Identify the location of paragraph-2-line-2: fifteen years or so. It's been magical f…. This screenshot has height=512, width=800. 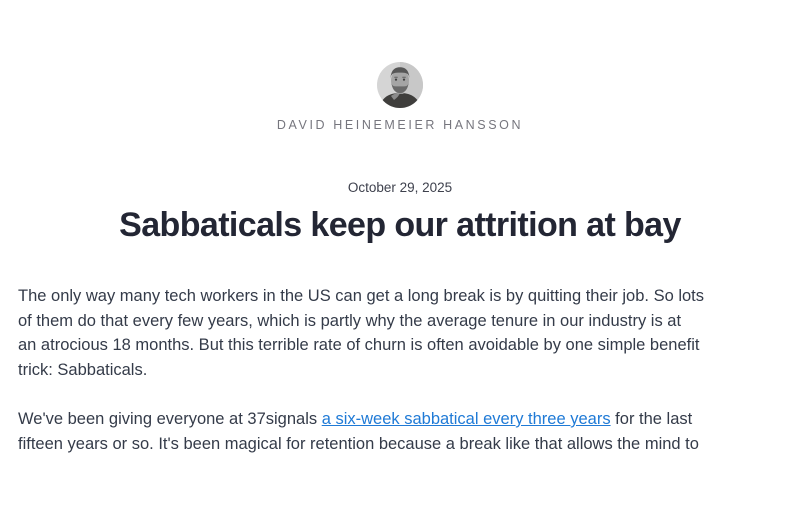
(358, 443).